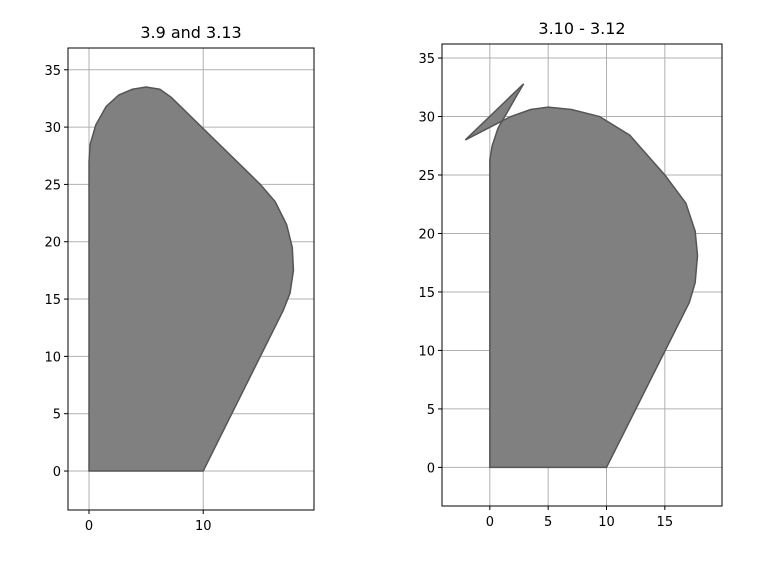  What do you see at coordinates (190, 32) in the screenshot?
I see `chart-title: 3.9 and 3.13` at bounding box center [190, 32].